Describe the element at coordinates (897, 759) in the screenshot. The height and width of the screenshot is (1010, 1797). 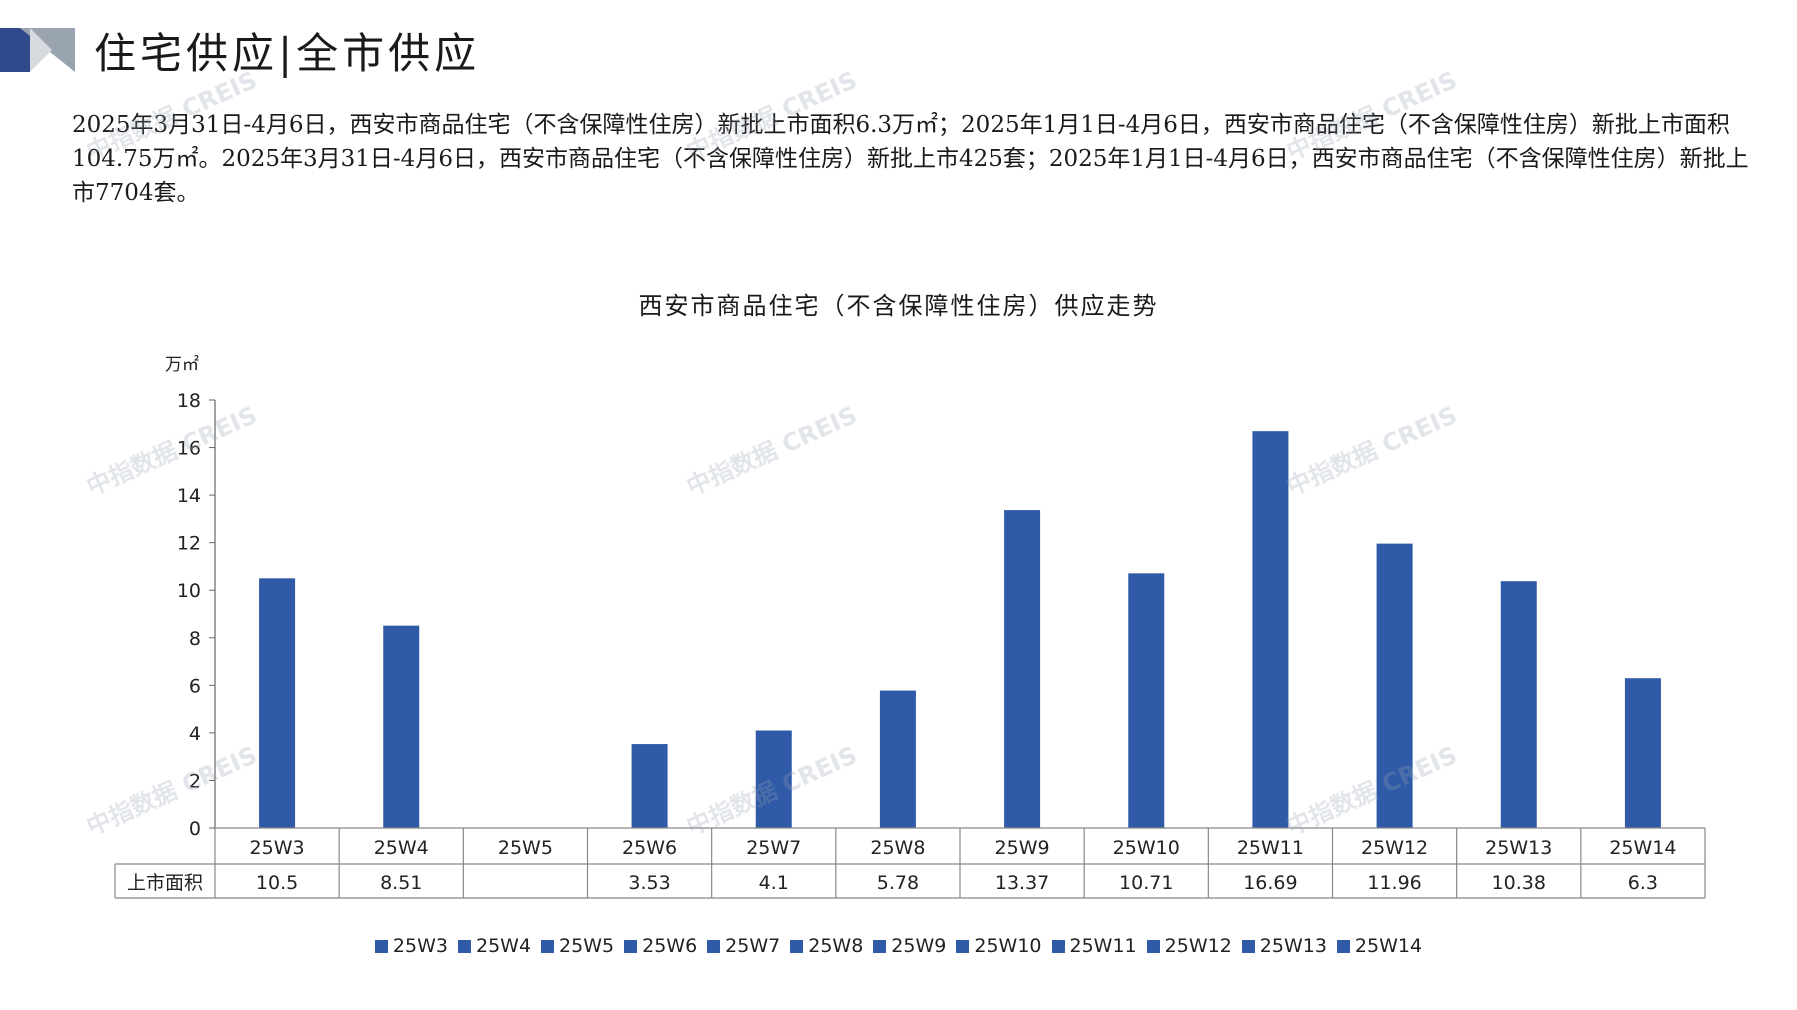
I see `bar-25W8` at that location.